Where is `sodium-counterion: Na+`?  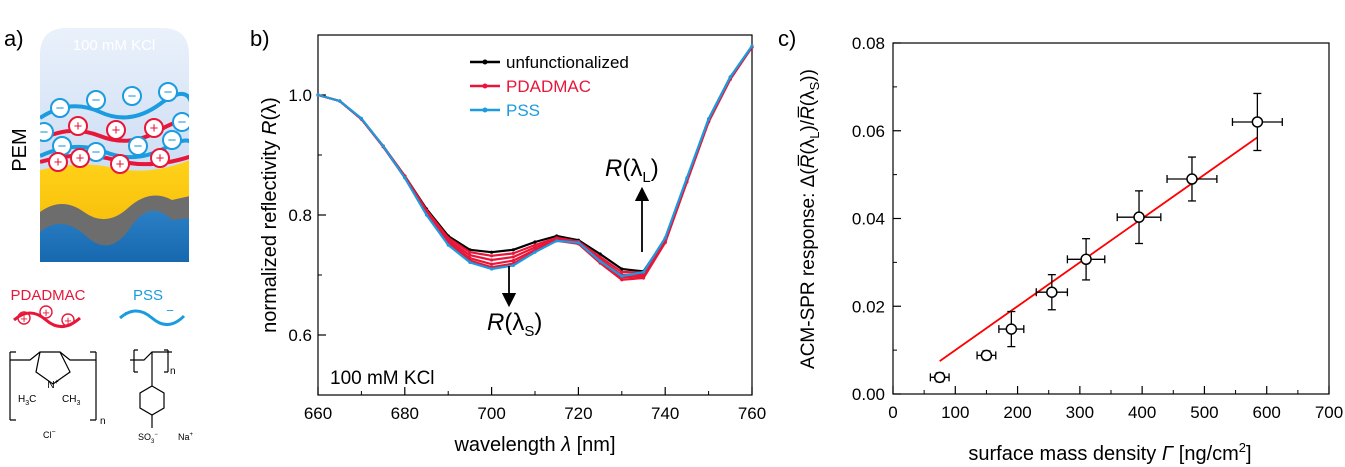
sodium-counterion: Na+ is located at coordinates (186, 437).